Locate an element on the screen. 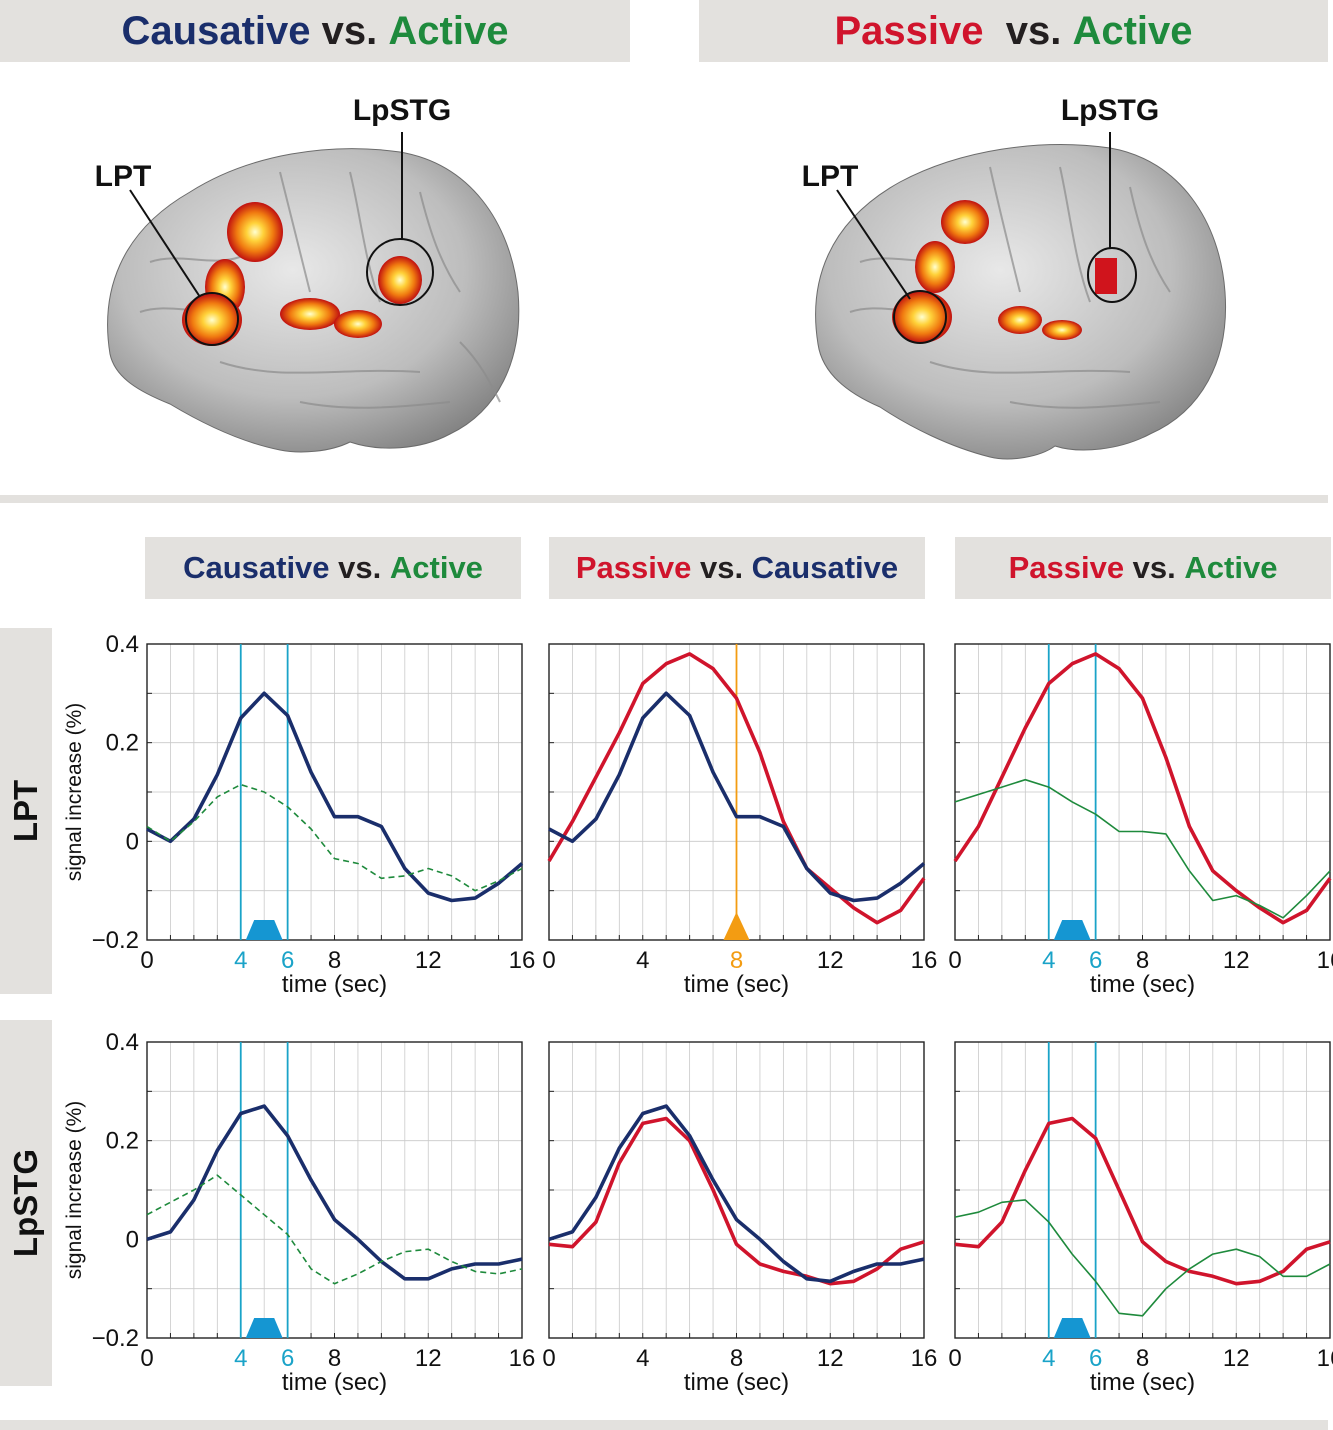 The width and height of the screenshot is (1333, 1430). title-term-a: Passive is located at coordinates (909, 30).